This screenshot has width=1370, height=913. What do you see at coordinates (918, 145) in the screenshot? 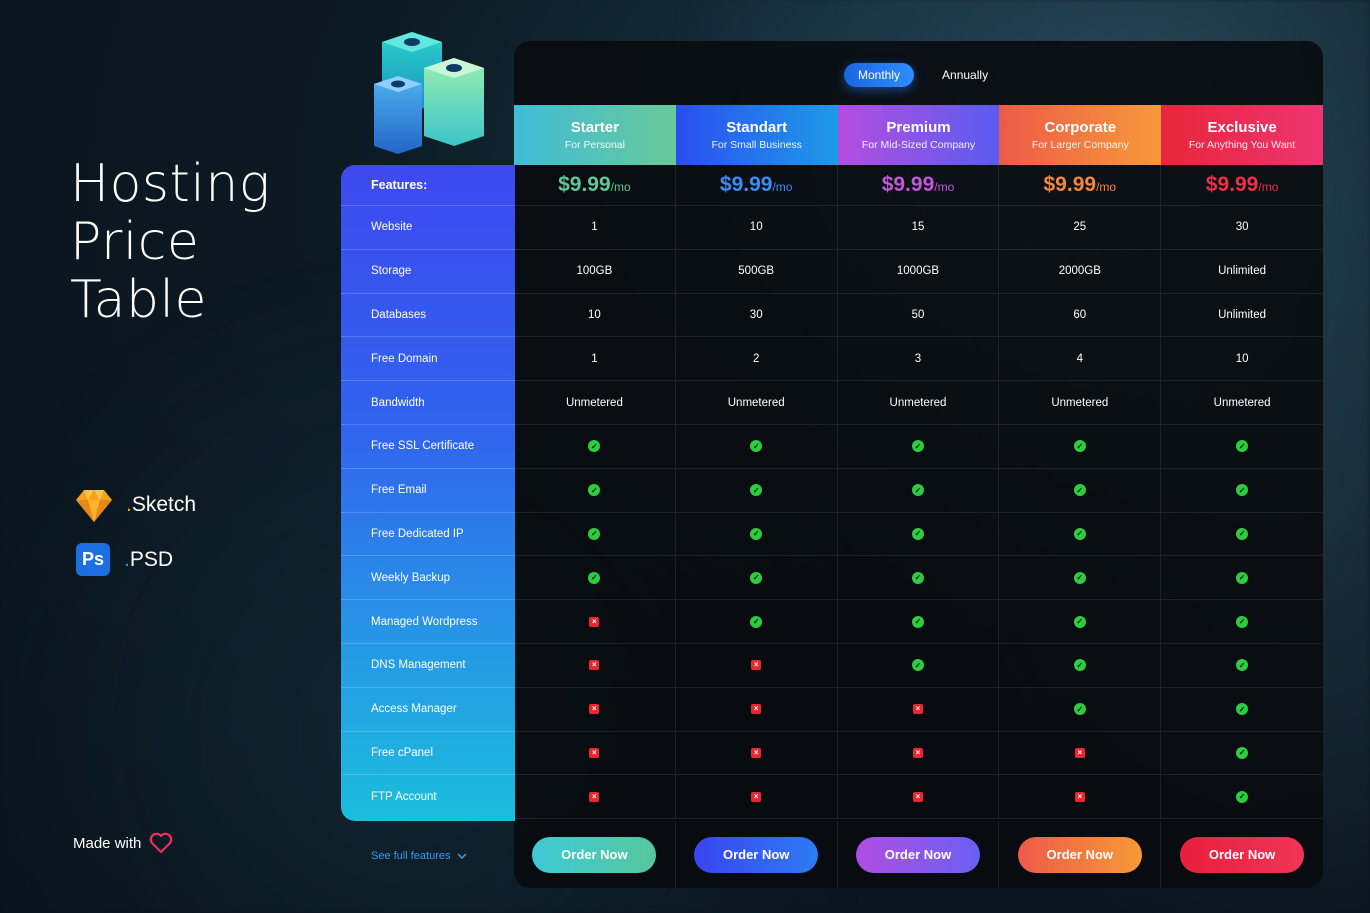
I see `plan-subtitle: For Mid-Sized Company` at bounding box center [918, 145].